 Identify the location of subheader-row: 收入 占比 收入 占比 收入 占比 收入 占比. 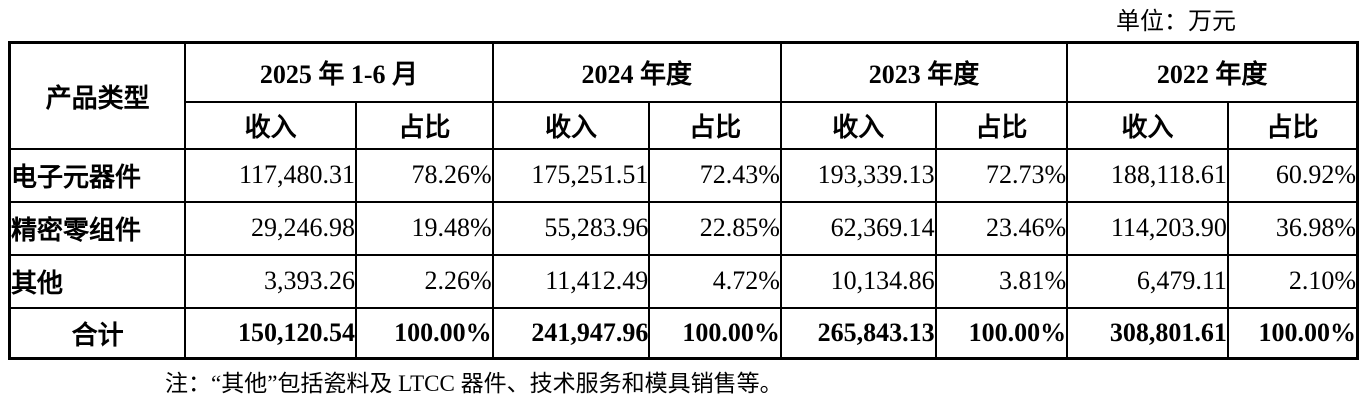
(684, 125).